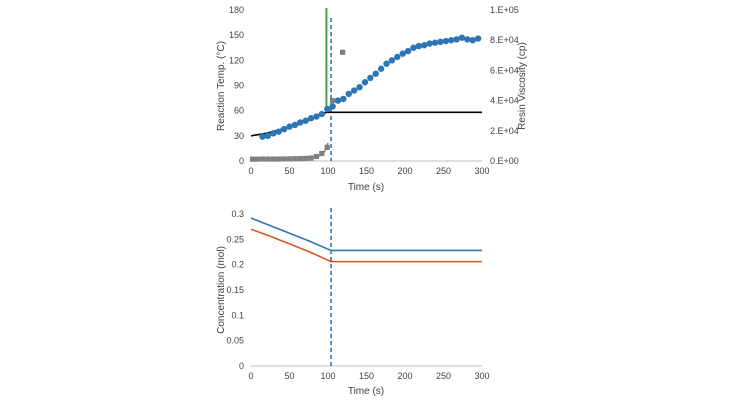 The height and width of the screenshot is (400, 740). Describe the element at coordinates (236, 60) in the screenshot. I see `y-tick-label: 120` at that location.